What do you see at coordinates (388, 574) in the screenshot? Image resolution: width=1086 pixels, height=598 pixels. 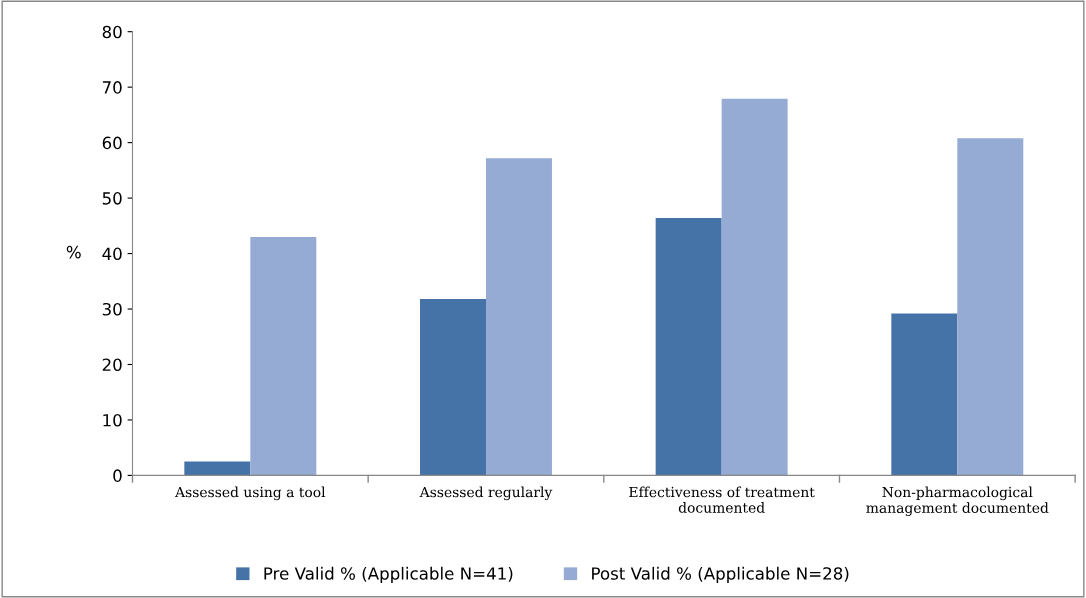 I see `legend-label: Pre Valid % (Applicable N=41)` at bounding box center [388, 574].